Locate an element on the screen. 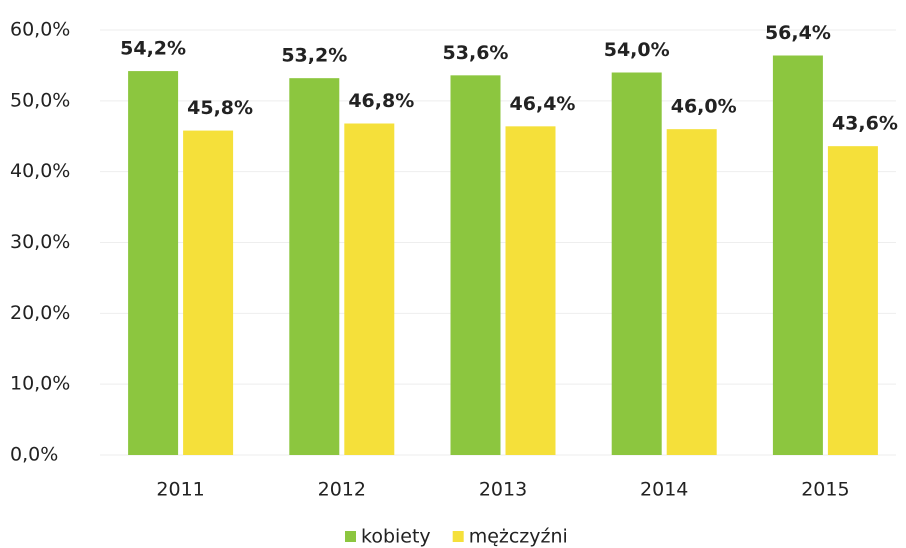  x-tick-label: 2012 is located at coordinates (342, 490).